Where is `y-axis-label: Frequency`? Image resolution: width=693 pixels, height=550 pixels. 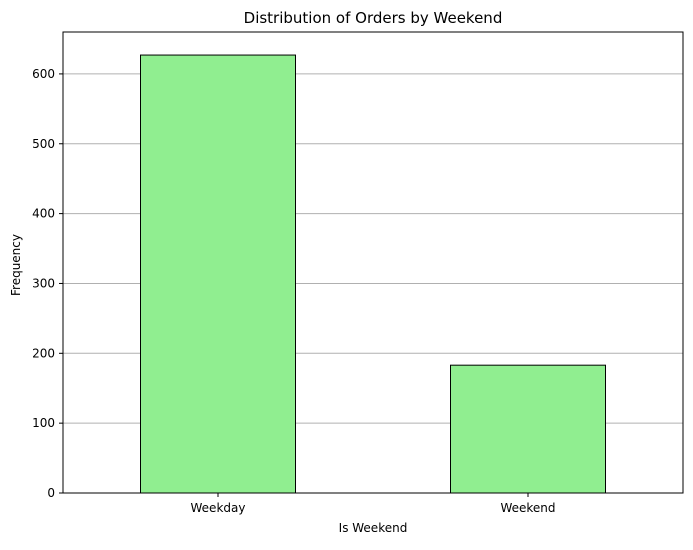 y-axis-label: Frequency is located at coordinates (16, 265).